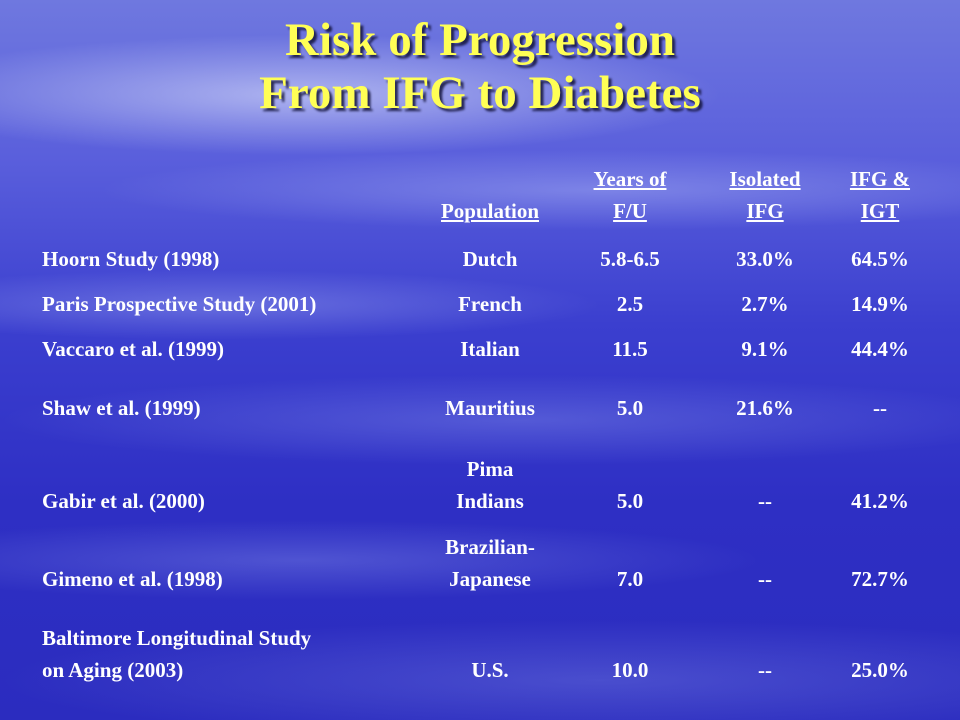 The image size is (960, 720). Describe the element at coordinates (765, 501) in the screenshot. I see `row-5-isolated-ifg: --` at that location.